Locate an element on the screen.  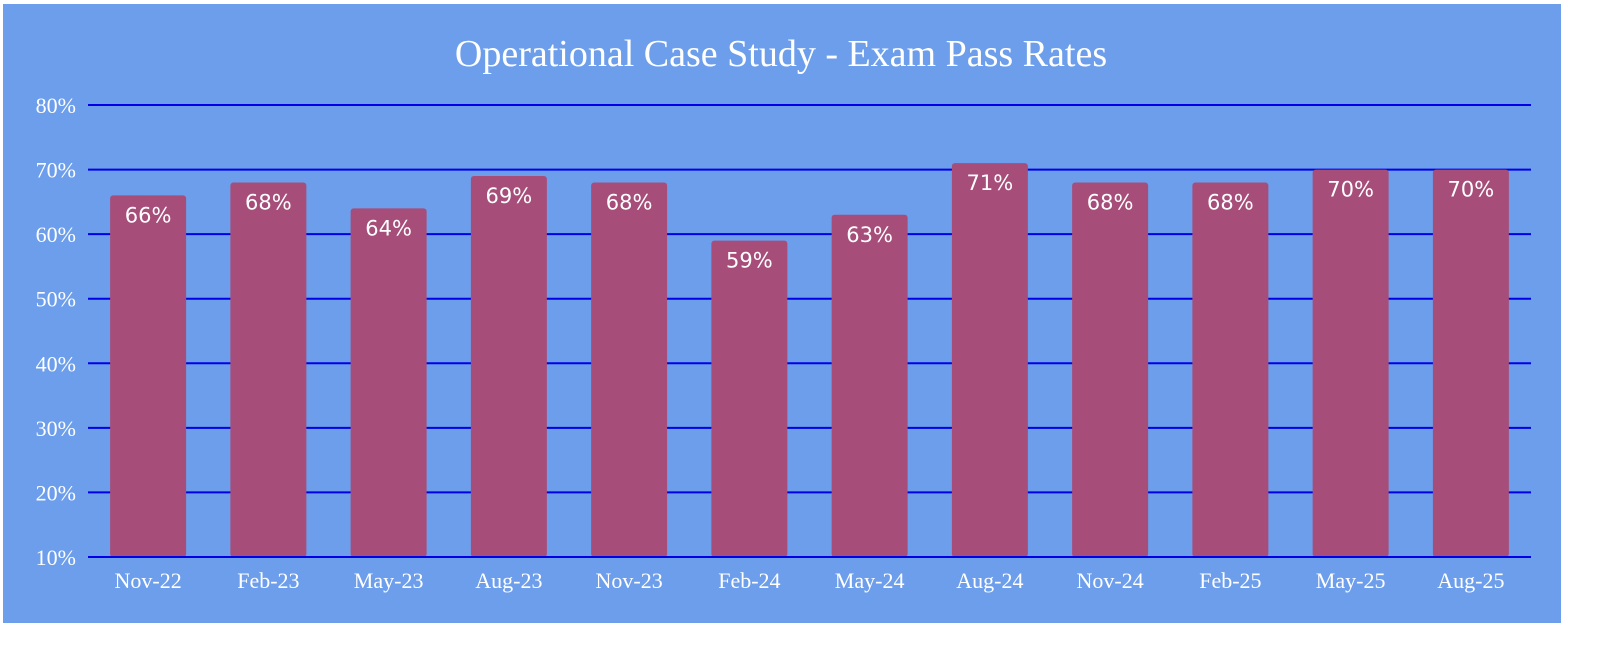
x-tick-label: May-24 is located at coordinates (870, 580).